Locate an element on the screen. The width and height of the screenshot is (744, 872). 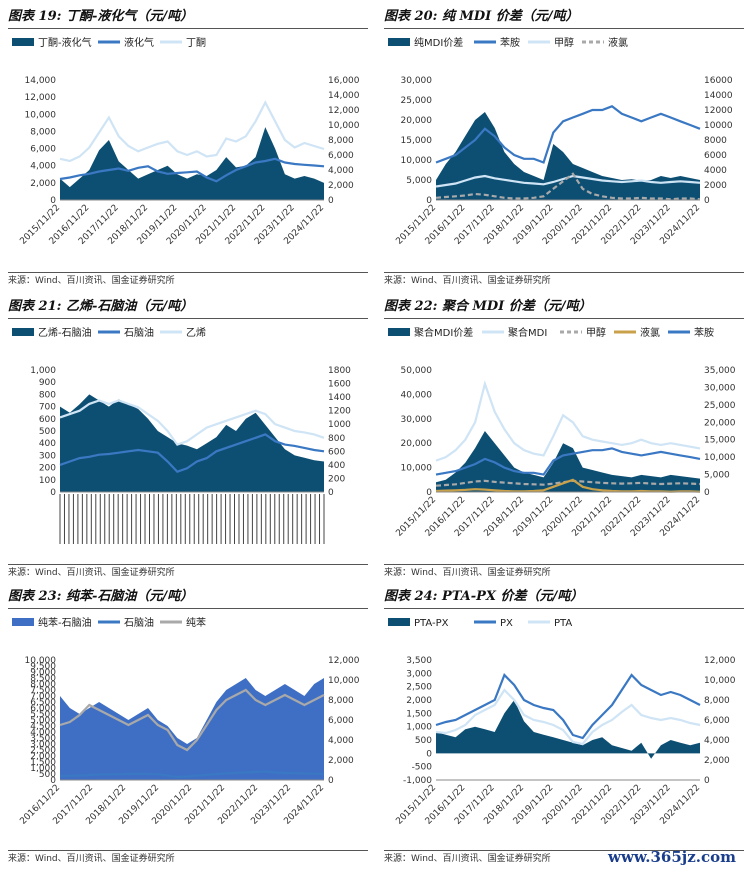
legend-label: 苯胺 is located at coordinates (510, 42).